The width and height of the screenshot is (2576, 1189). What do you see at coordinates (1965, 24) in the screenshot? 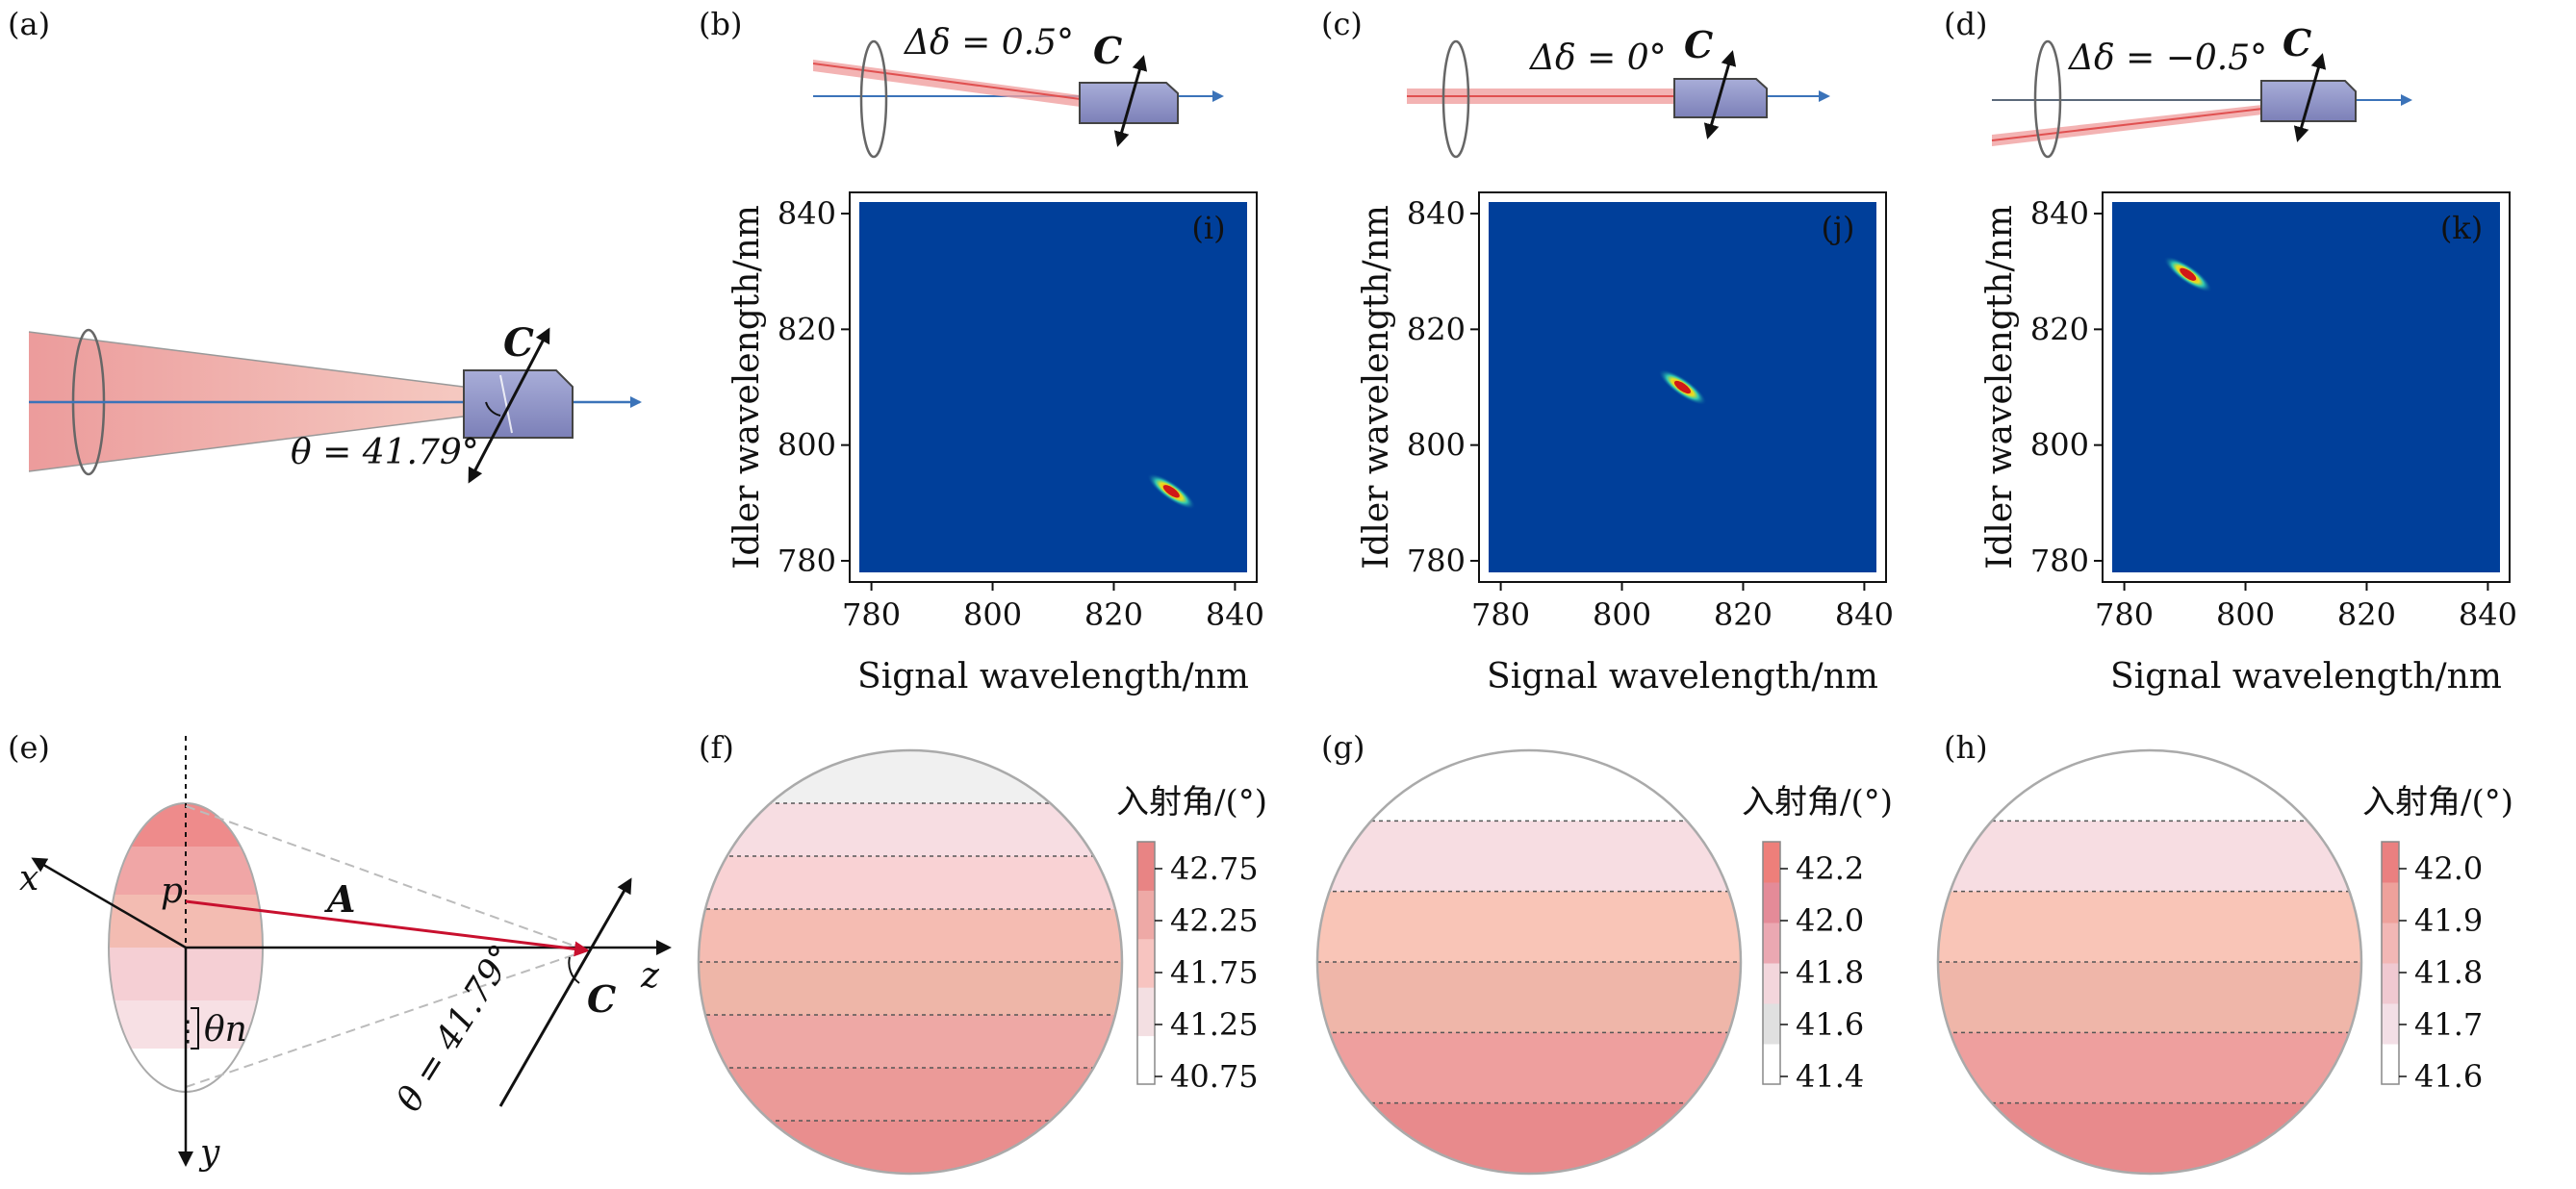
I see `panel-d-label: (d)` at bounding box center [1965, 24].